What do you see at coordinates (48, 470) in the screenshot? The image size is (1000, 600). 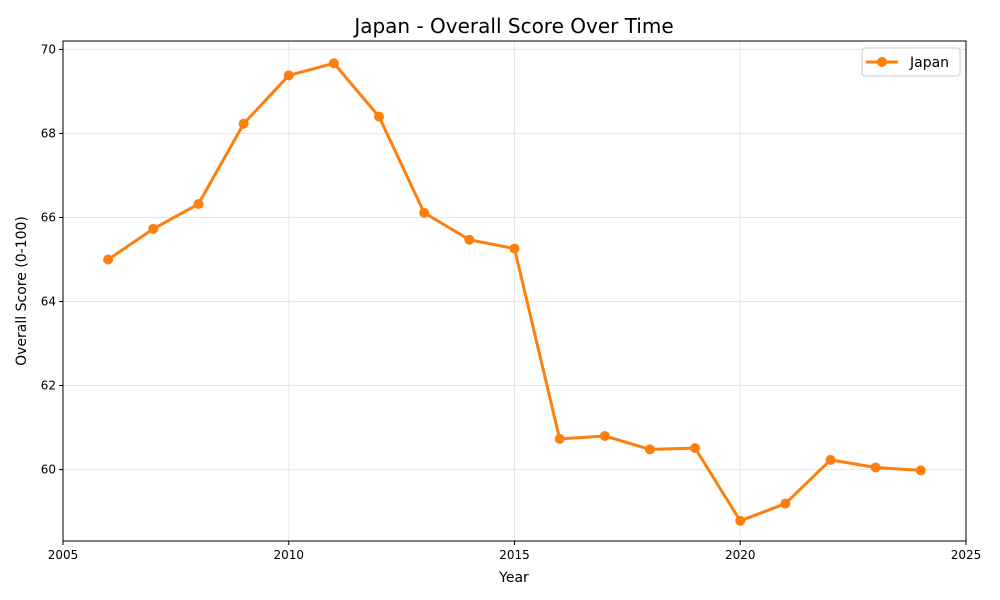 I see `y-tick-label: 60` at bounding box center [48, 470].